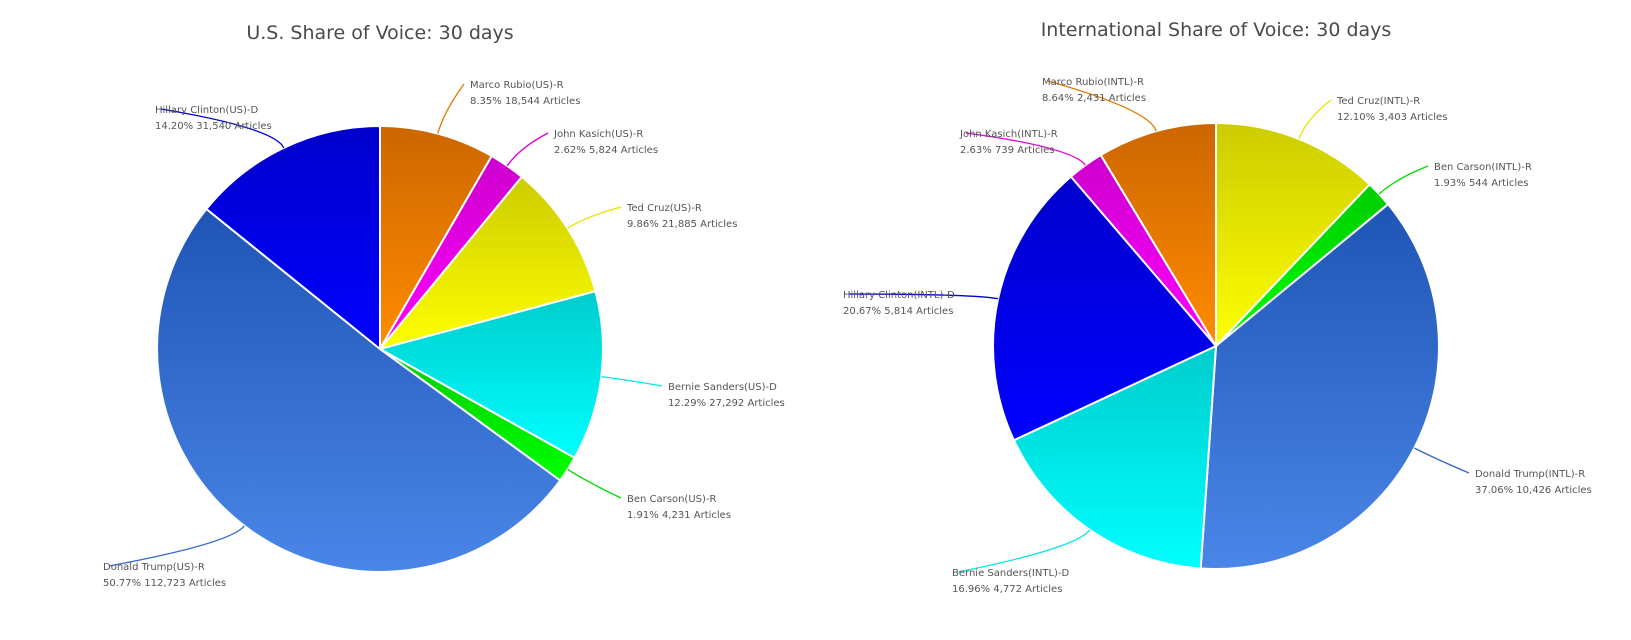 Image resolution: width=1631 pixels, height=640 pixels. What do you see at coordinates (436, 238) in the screenshot?
I see `pie-slice-marco-rubio-us-r` at bounding box center [436, 238].